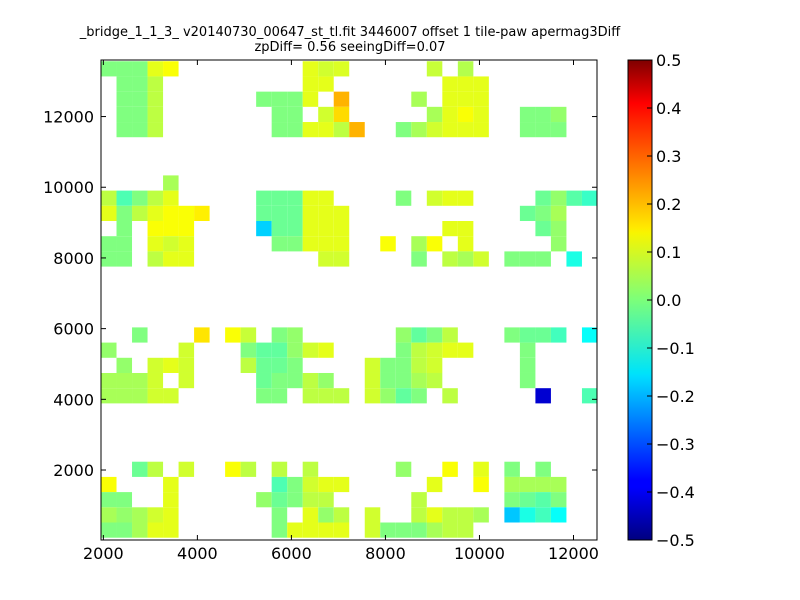 Image resolution: width=800 pixels, height=600 pixels. I want to click on colorbar-tick-label: −0.3, so click(675, 444).